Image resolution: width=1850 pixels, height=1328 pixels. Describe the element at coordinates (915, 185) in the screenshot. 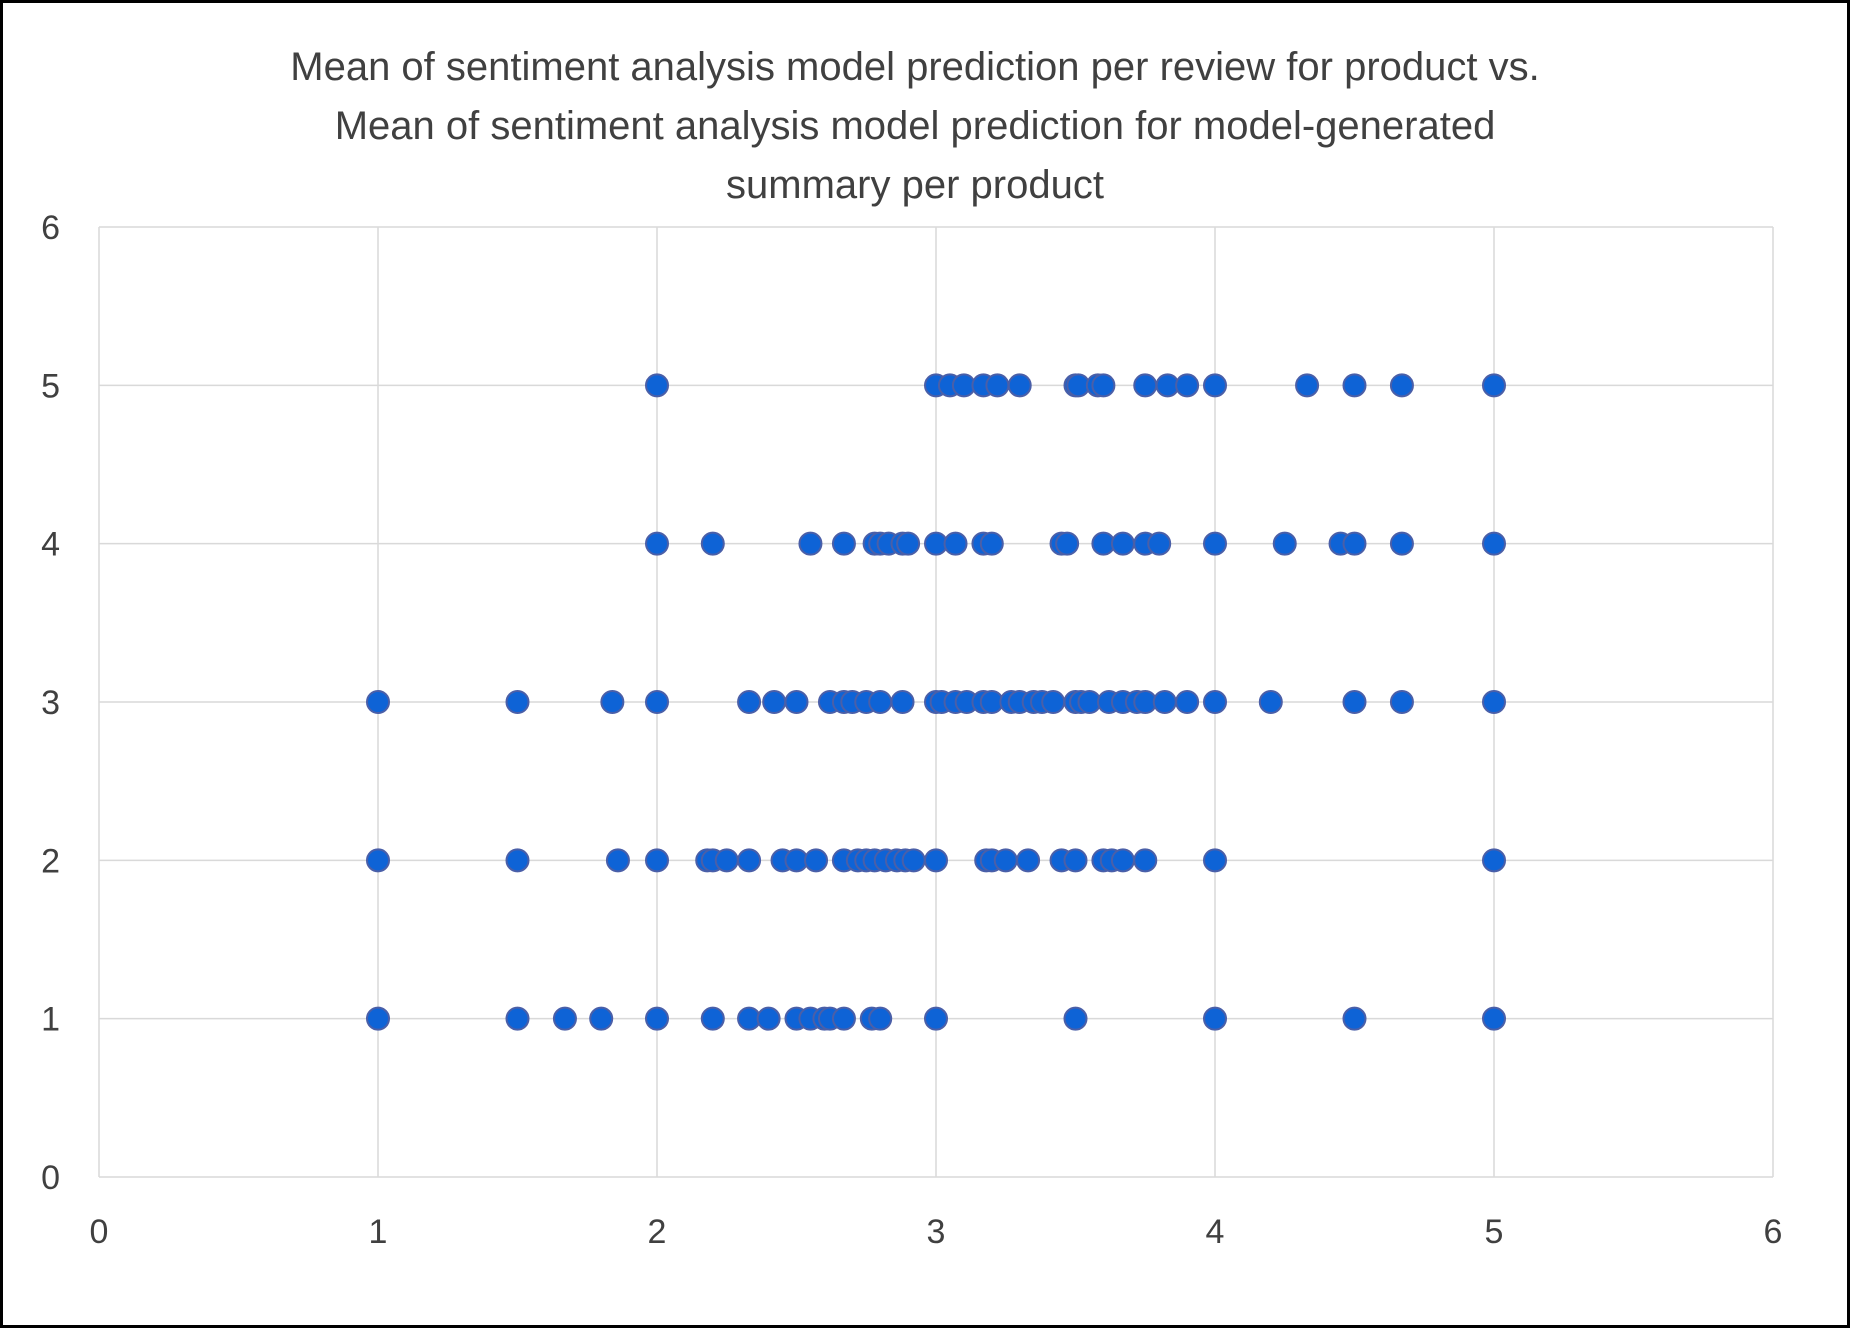

I see `chart-title-line-3: summary per product` at that location.